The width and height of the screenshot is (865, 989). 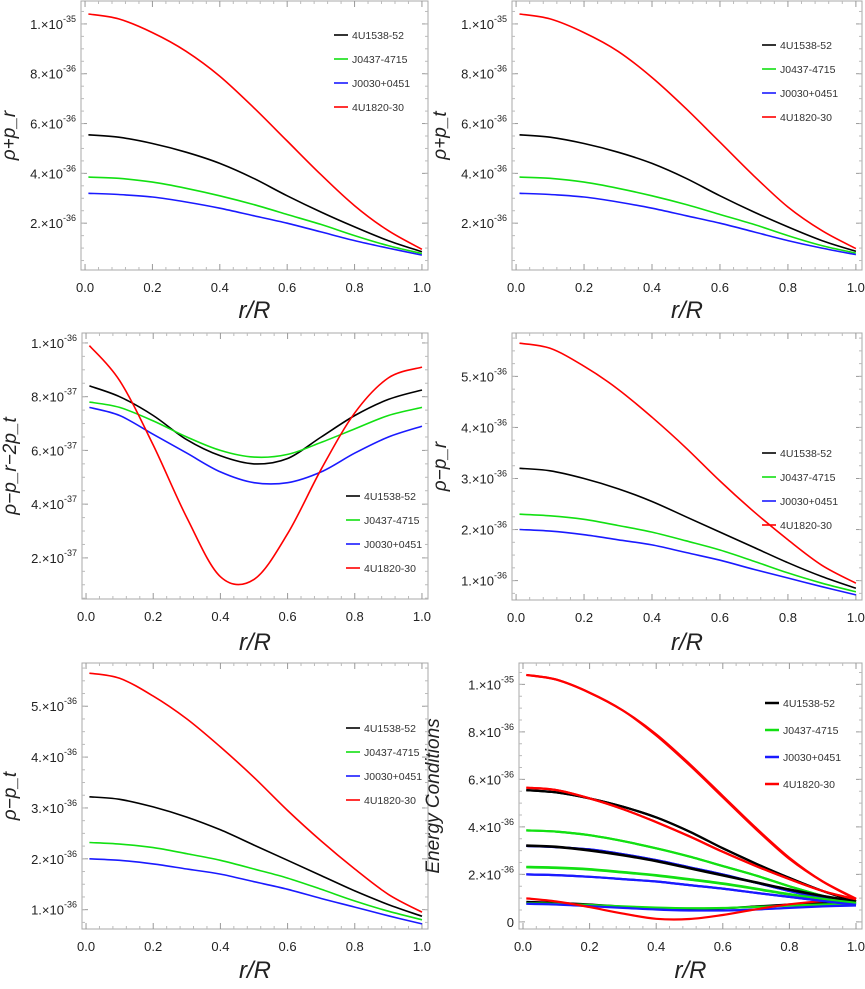 I want to click on y-tick-label: 6.×10-37, so click(x=54, y=449).